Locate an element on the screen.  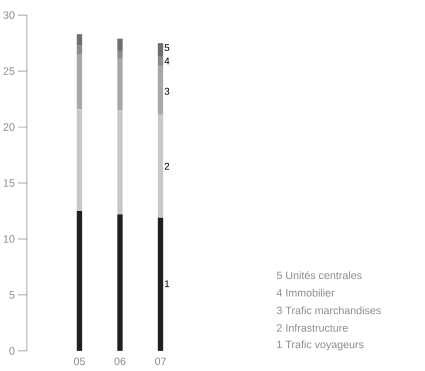
text: 1 Trafic voyageurs is located at coordinates (320, 345).